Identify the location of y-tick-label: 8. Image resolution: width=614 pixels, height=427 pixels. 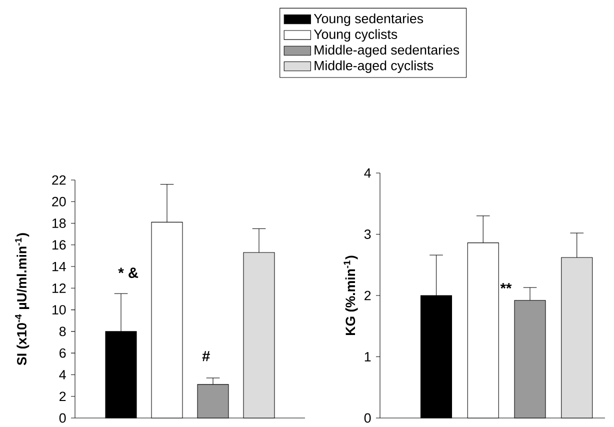
(62, 331).